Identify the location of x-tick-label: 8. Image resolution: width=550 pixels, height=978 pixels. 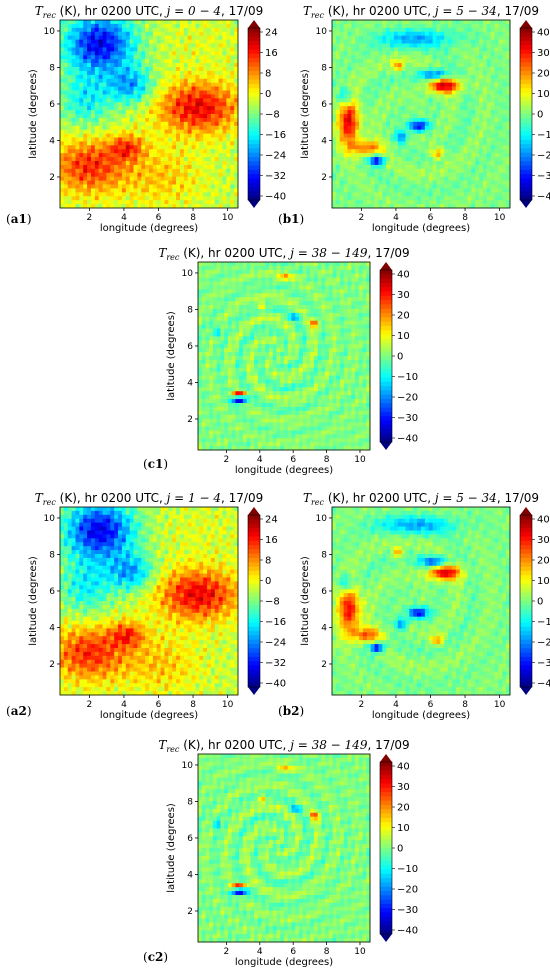
(193, 218).